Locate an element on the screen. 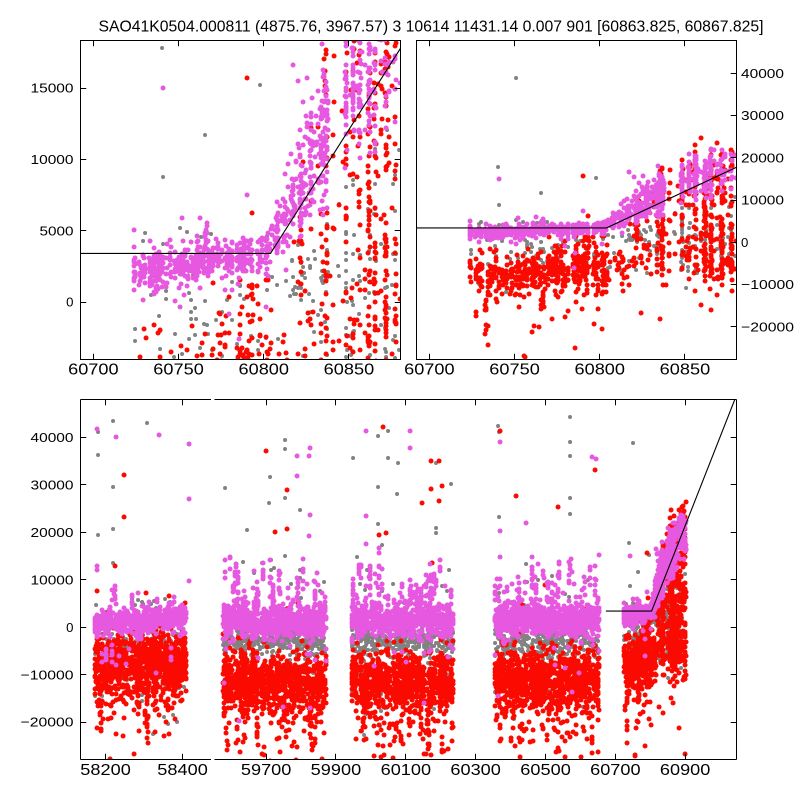 This screenshot has width=800, height=800. svg-text: 60100 is located at coordinates (406, 770).